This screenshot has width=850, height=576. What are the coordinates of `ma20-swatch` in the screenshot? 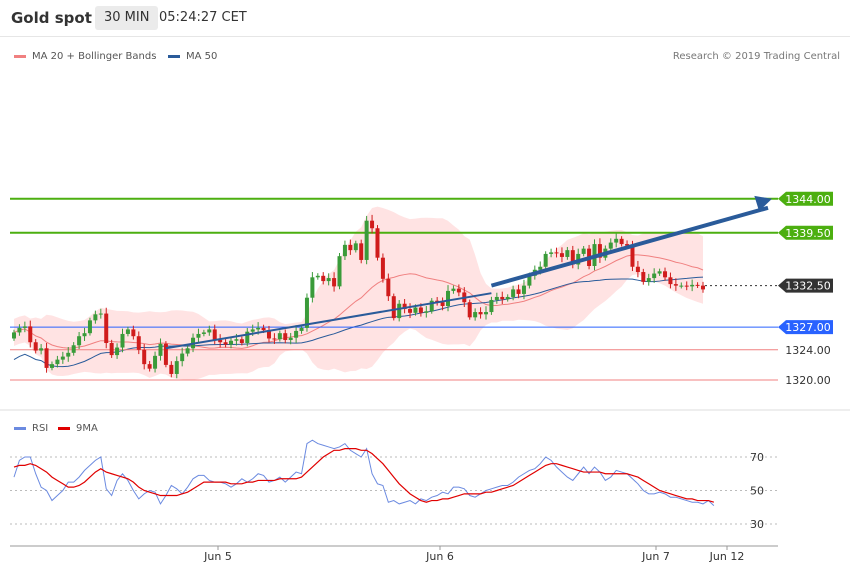 It's located at (20, 56).